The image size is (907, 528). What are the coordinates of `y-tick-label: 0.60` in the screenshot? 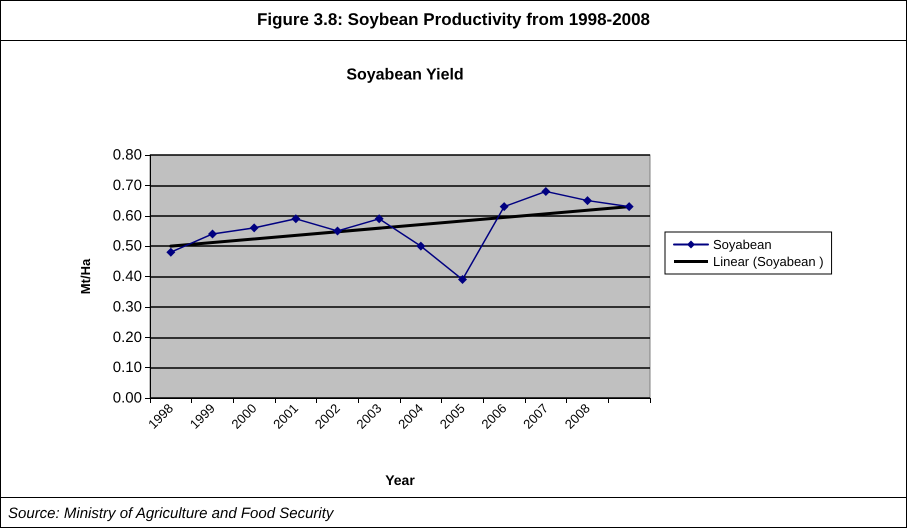 It's located at (127, 215).